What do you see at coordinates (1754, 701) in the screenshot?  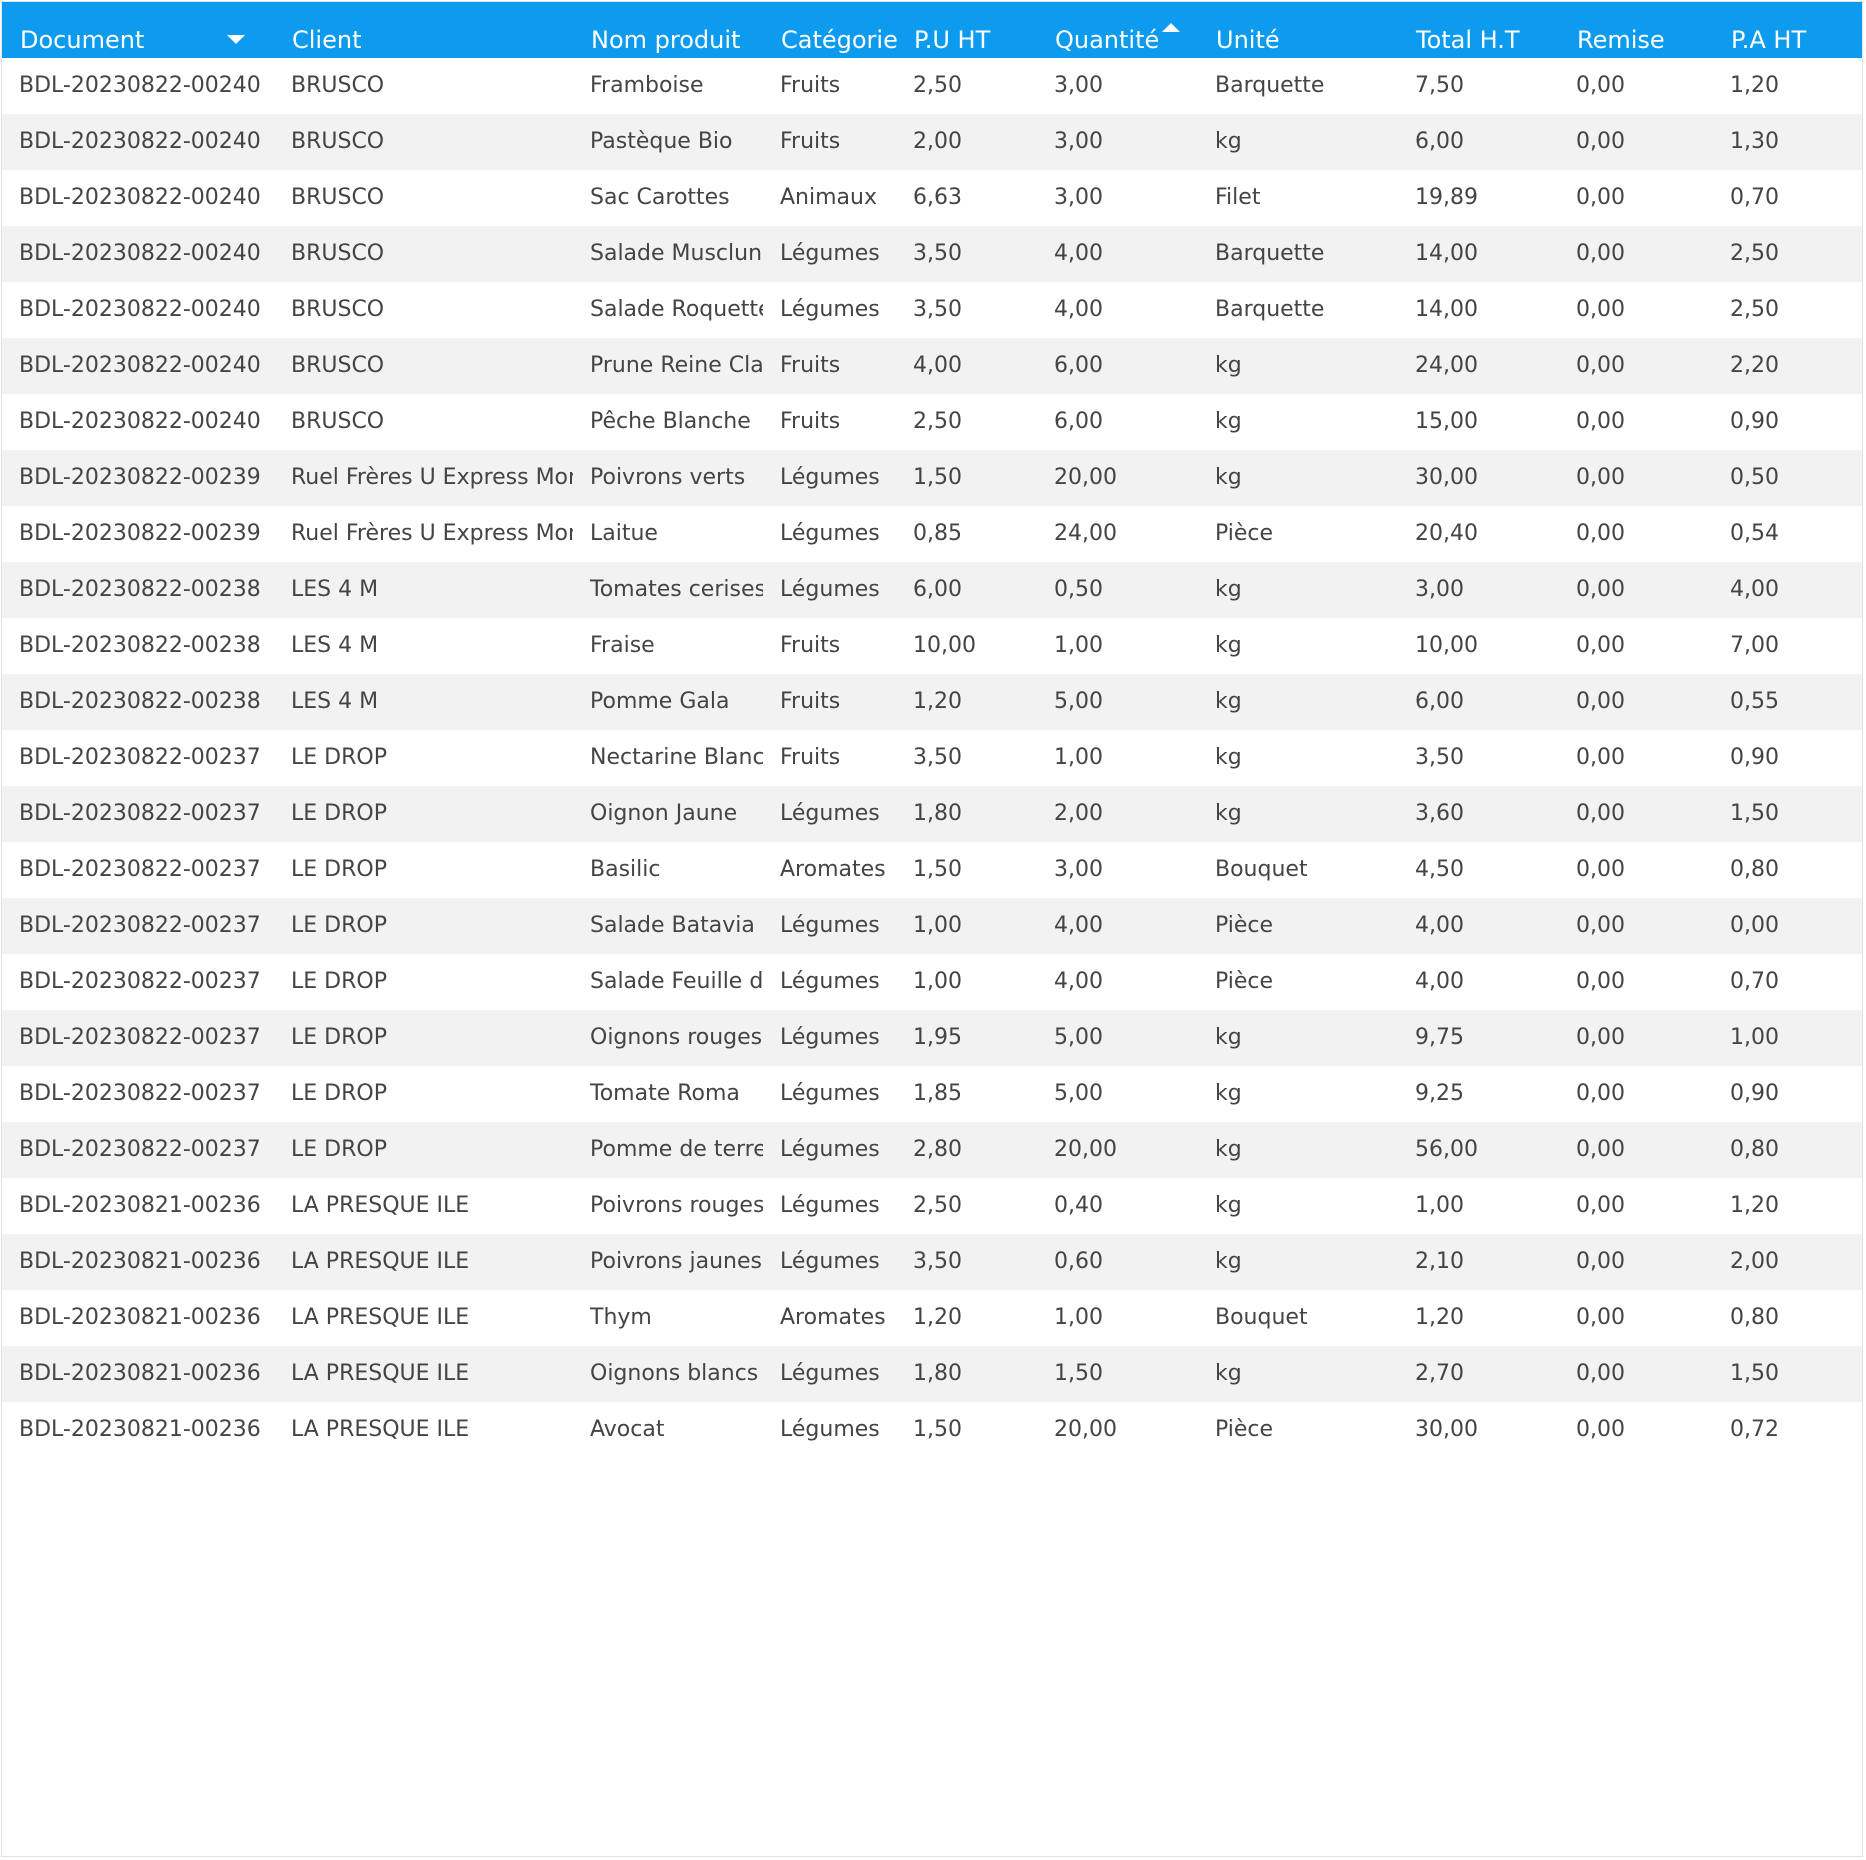 I see `cell-pa_ht: 0,55` at bounding box center [1754, 701].